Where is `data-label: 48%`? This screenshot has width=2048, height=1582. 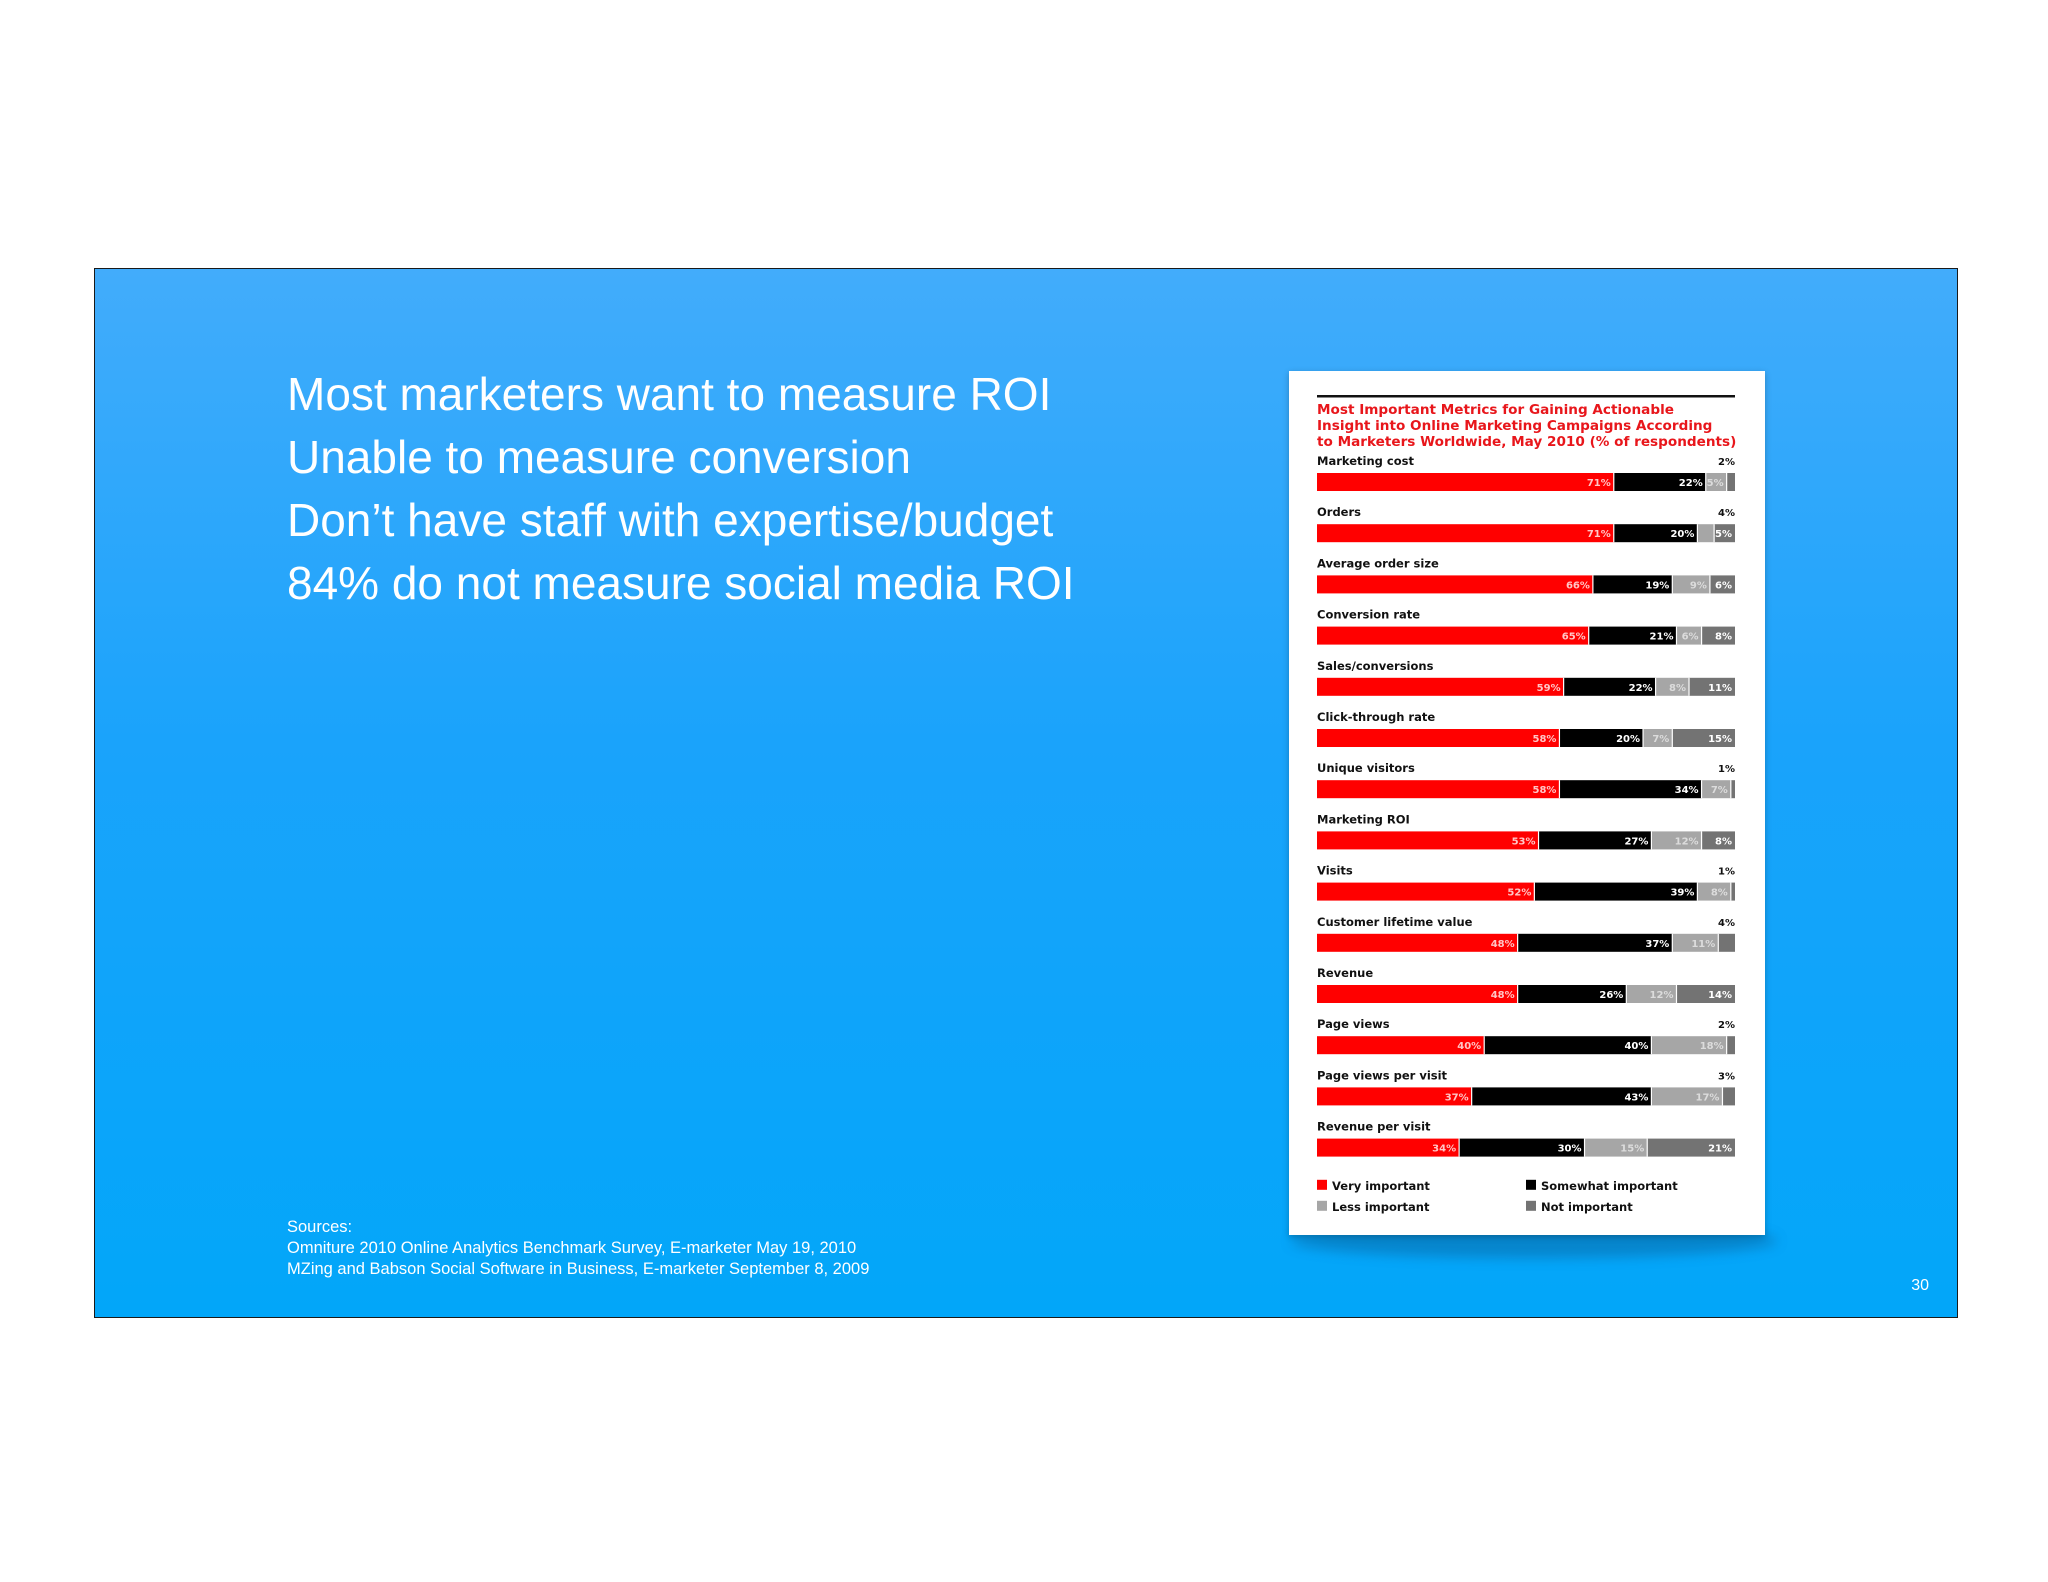
data-label: 48% is located at coordinates (1503, 995).